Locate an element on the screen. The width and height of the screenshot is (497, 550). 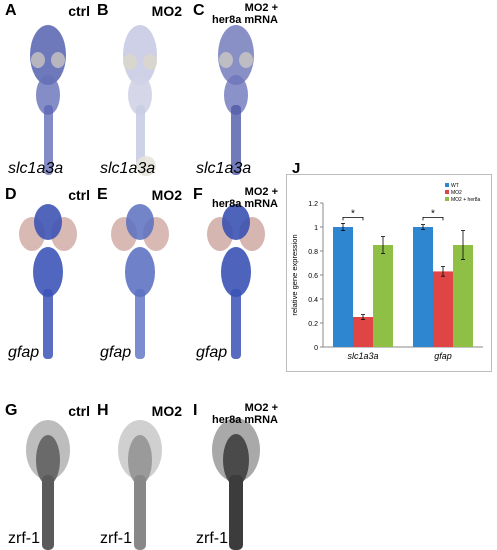
panel-C: C MO2 + her8a mRNA slc1a3a is located at coordinates (236, 90).